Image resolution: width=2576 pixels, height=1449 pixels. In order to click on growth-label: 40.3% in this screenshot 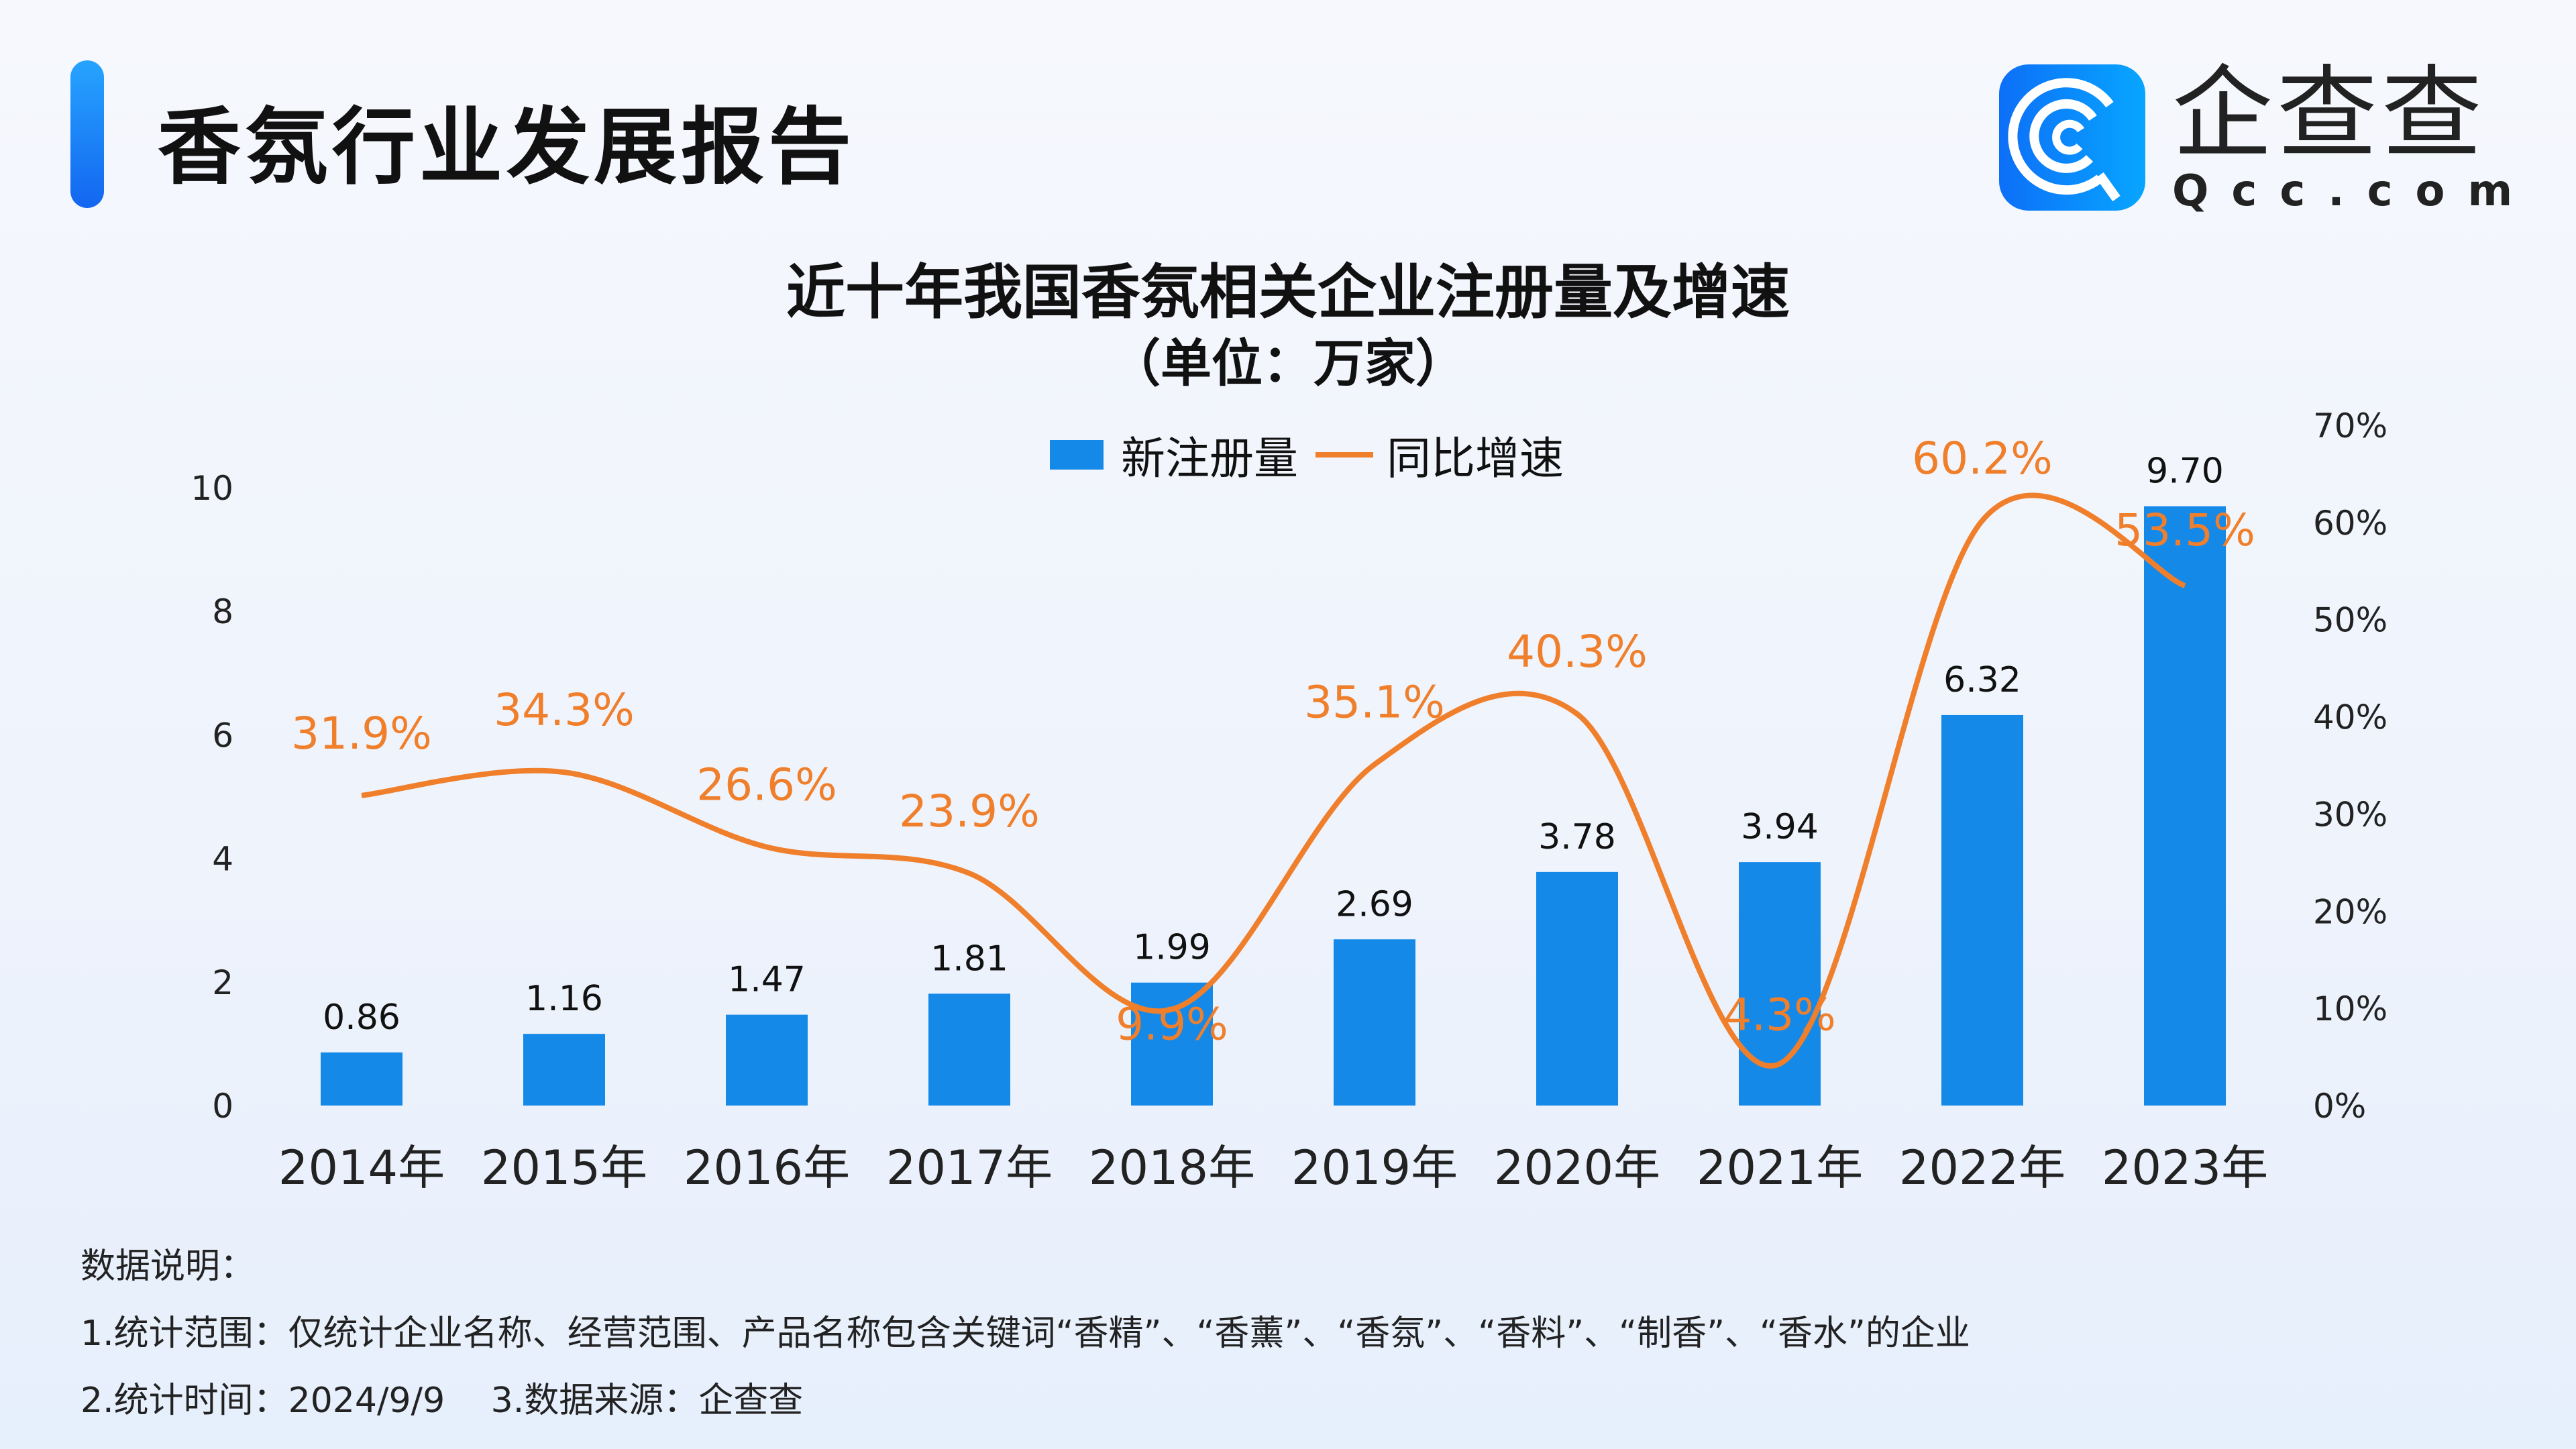, I will do `click(1577, 652)`.